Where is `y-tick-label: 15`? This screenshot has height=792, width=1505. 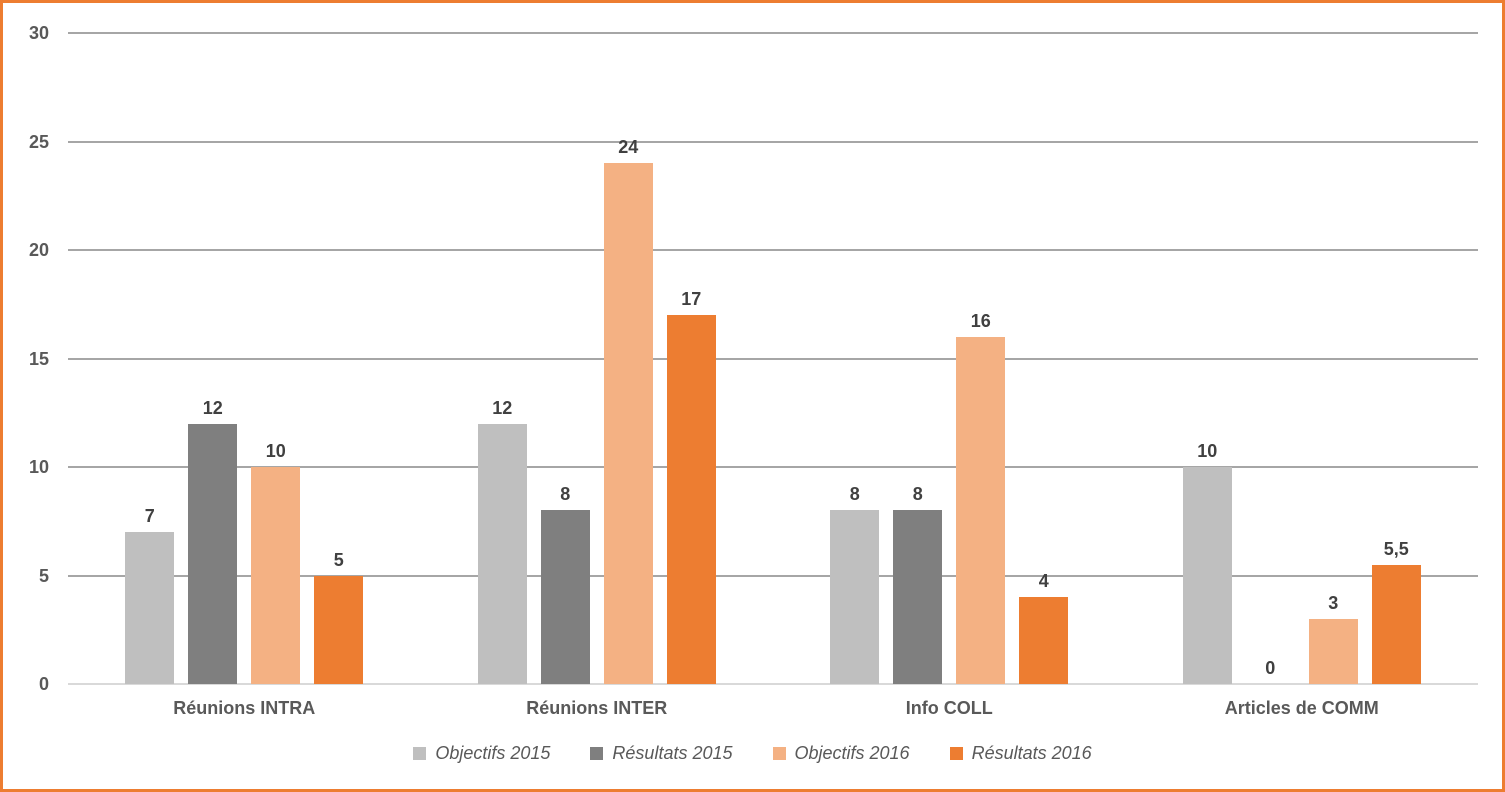 y-tick-label: 15 is located at coordinates (38, 358).